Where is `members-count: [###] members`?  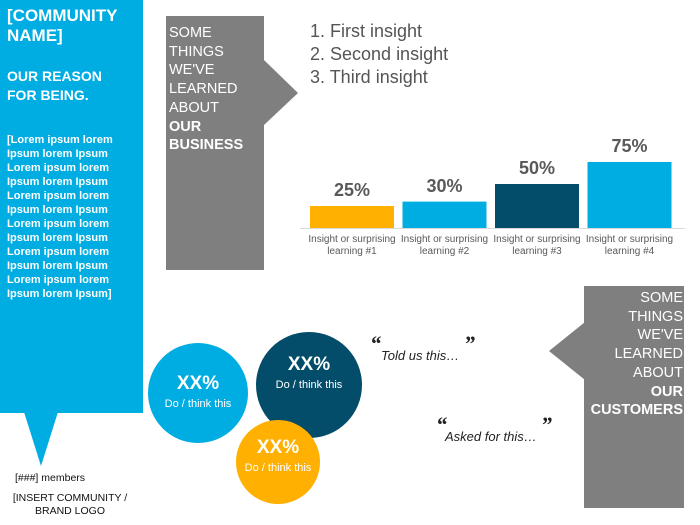
members-count: [###] members is located at coordinates (50, 478).